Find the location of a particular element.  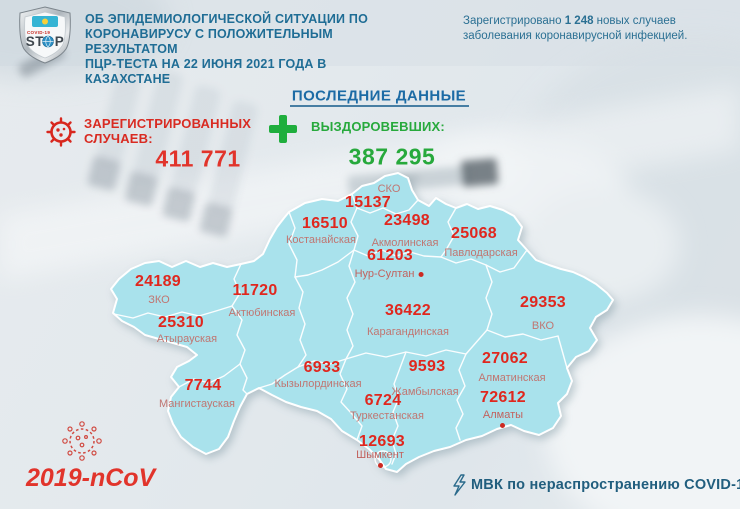

stop-covid-shield-logo: COVID-19 STOP is located at coordinates (45, 35).